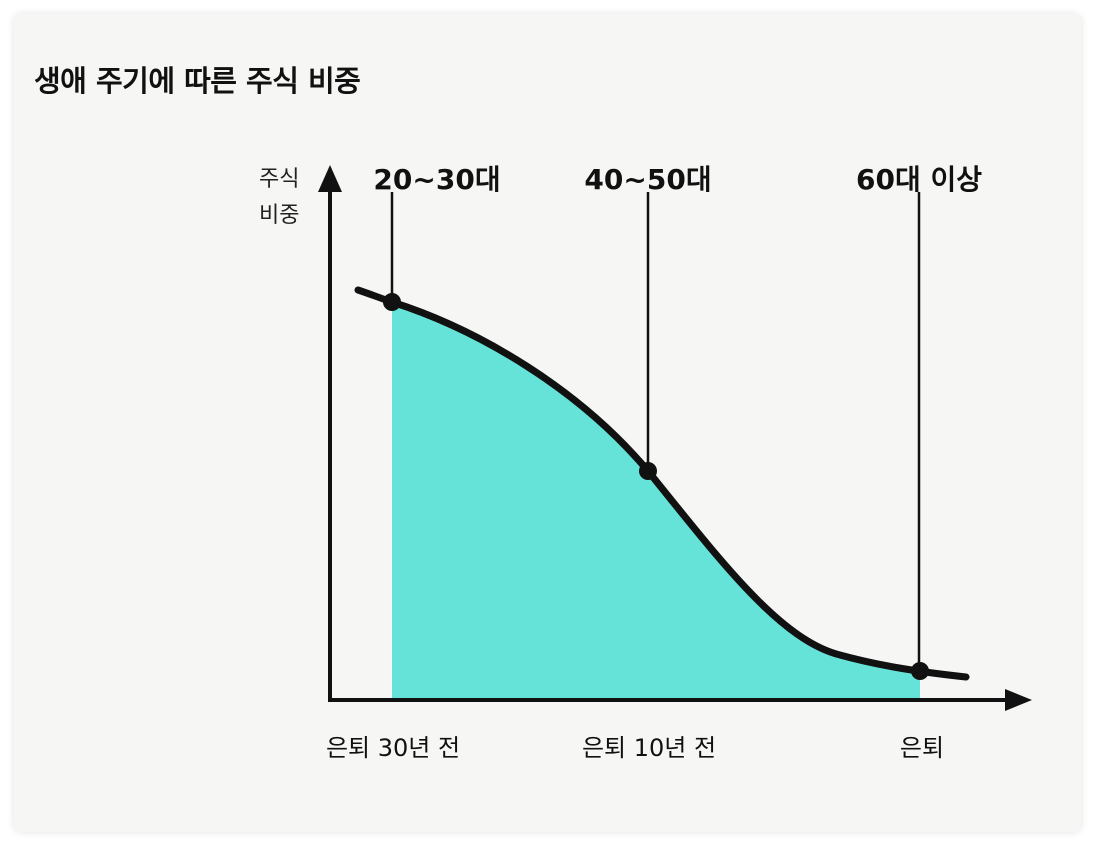  What do you see at coordinates (648, 471) in the screenshot?
I see `stage-point-40s` at bounding box center [648, 471].